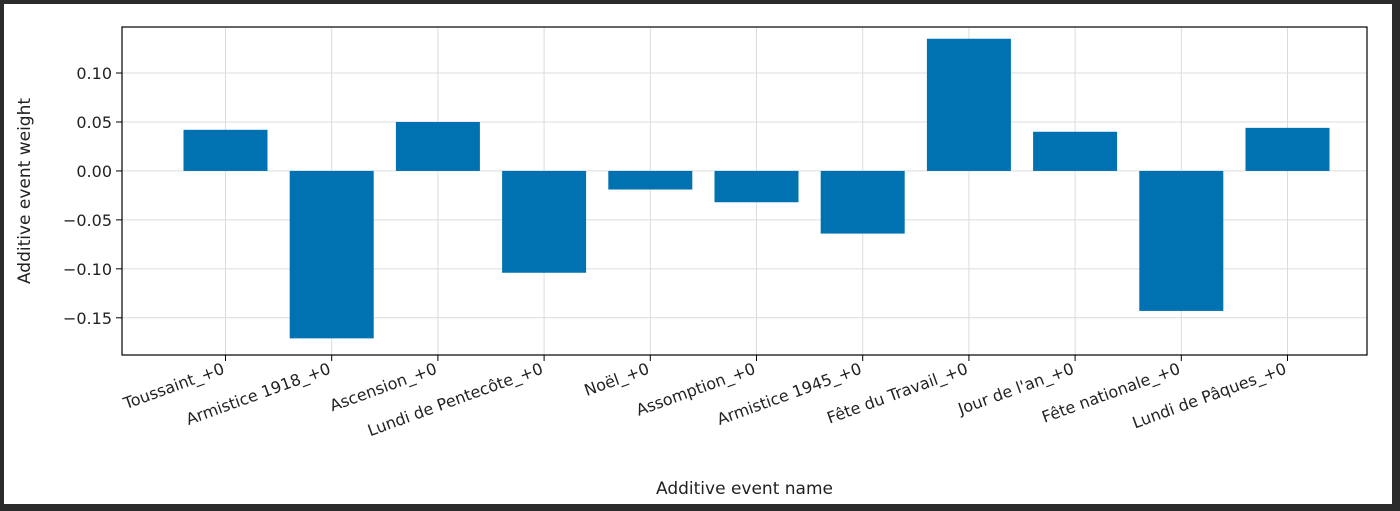 Image resolution: width=1400 pixels, height=511 pixels. Describe the element at coordinates (744, 489) in the screenshot. I see `x-axis-label: Additive event name` at that location.